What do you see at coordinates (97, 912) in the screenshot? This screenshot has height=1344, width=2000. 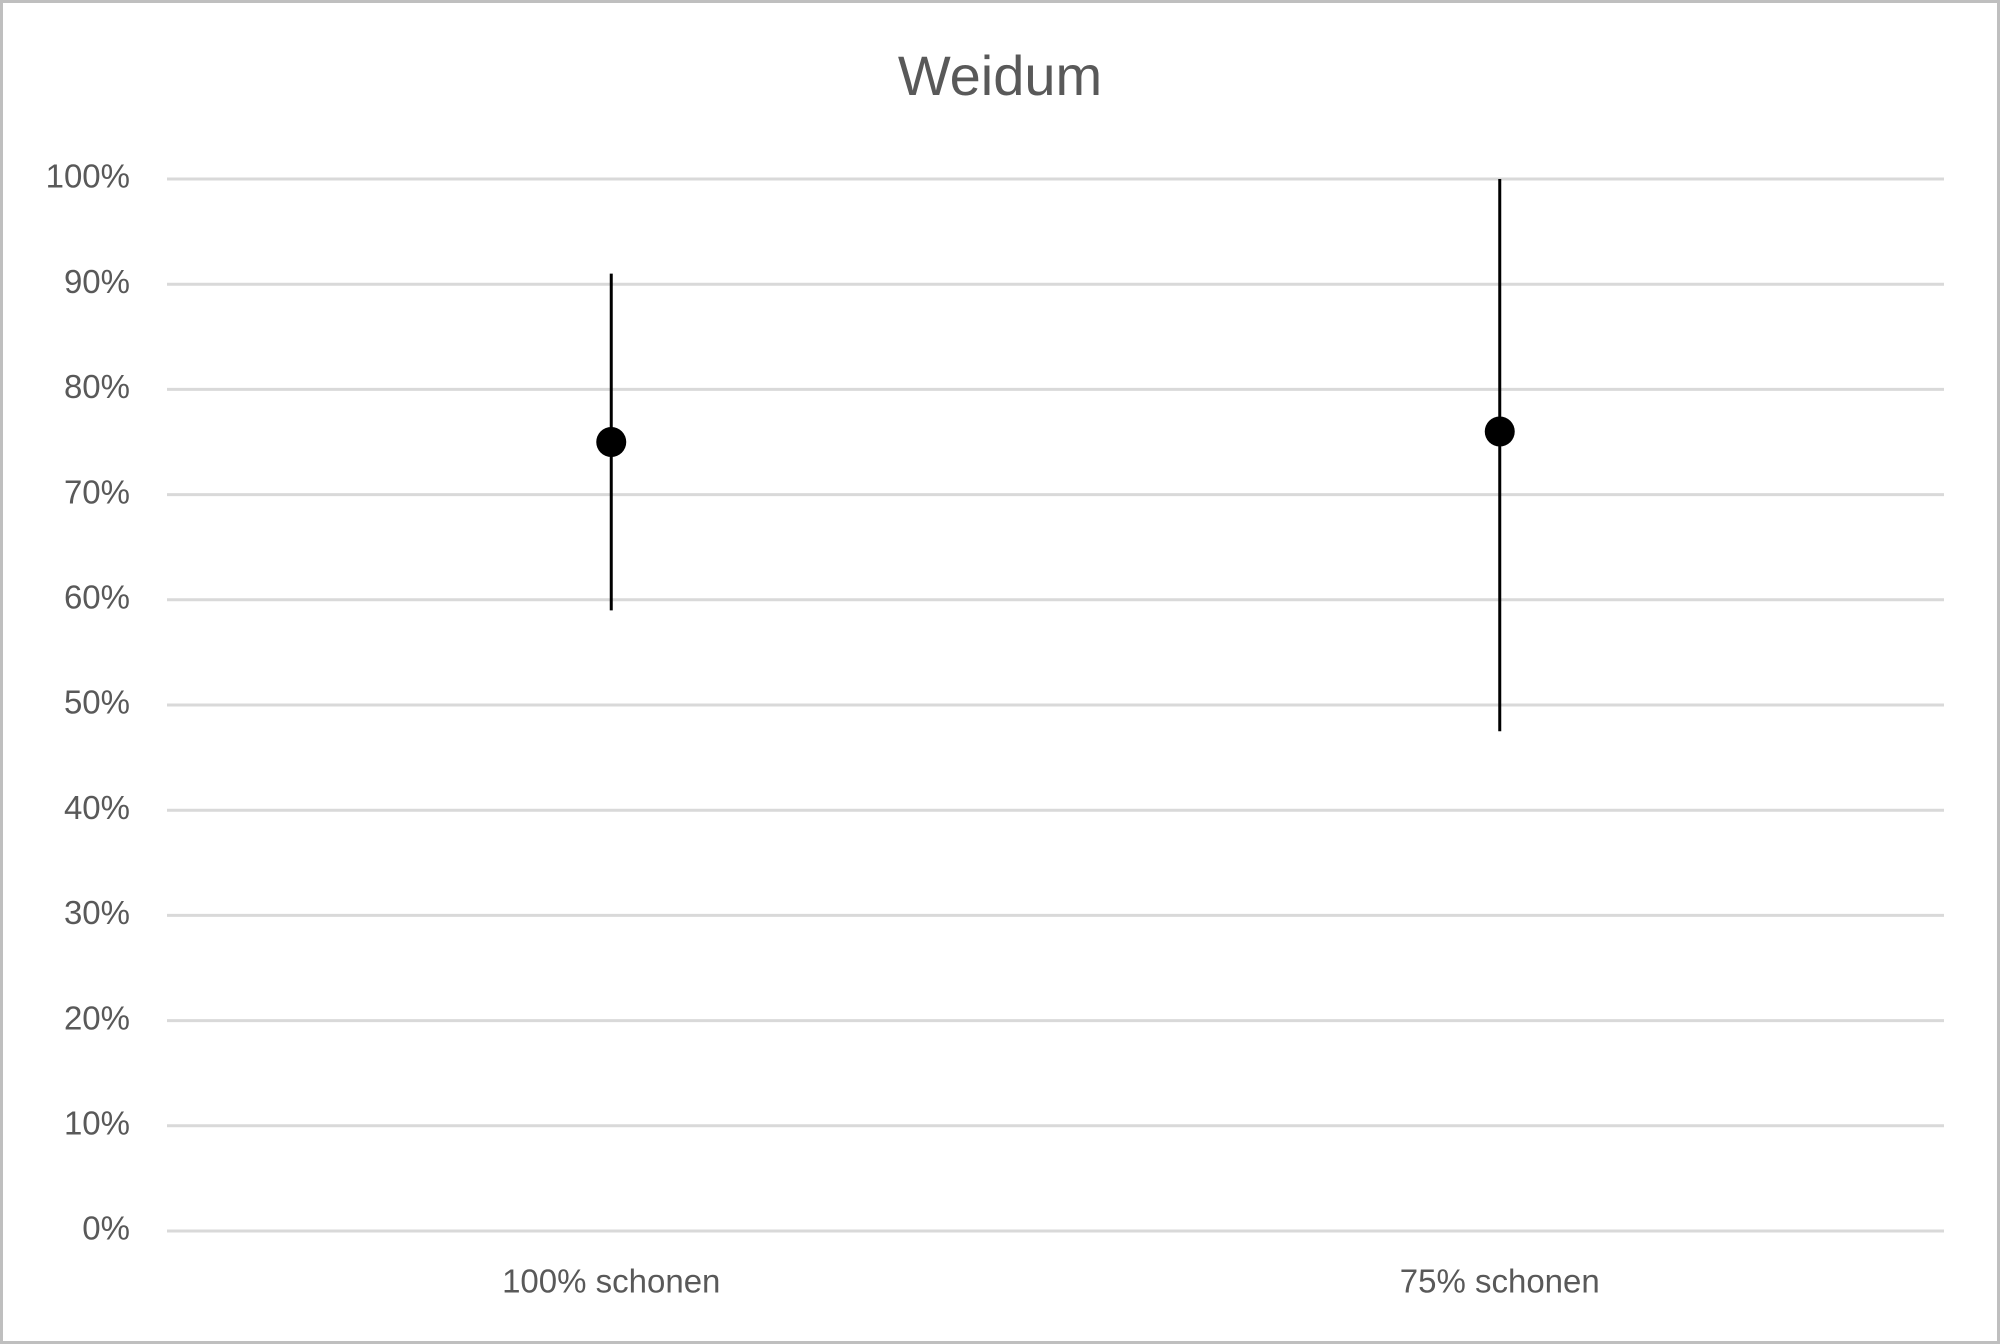 I see `y-tick-label: 30%` at bounding box center [97, 912].